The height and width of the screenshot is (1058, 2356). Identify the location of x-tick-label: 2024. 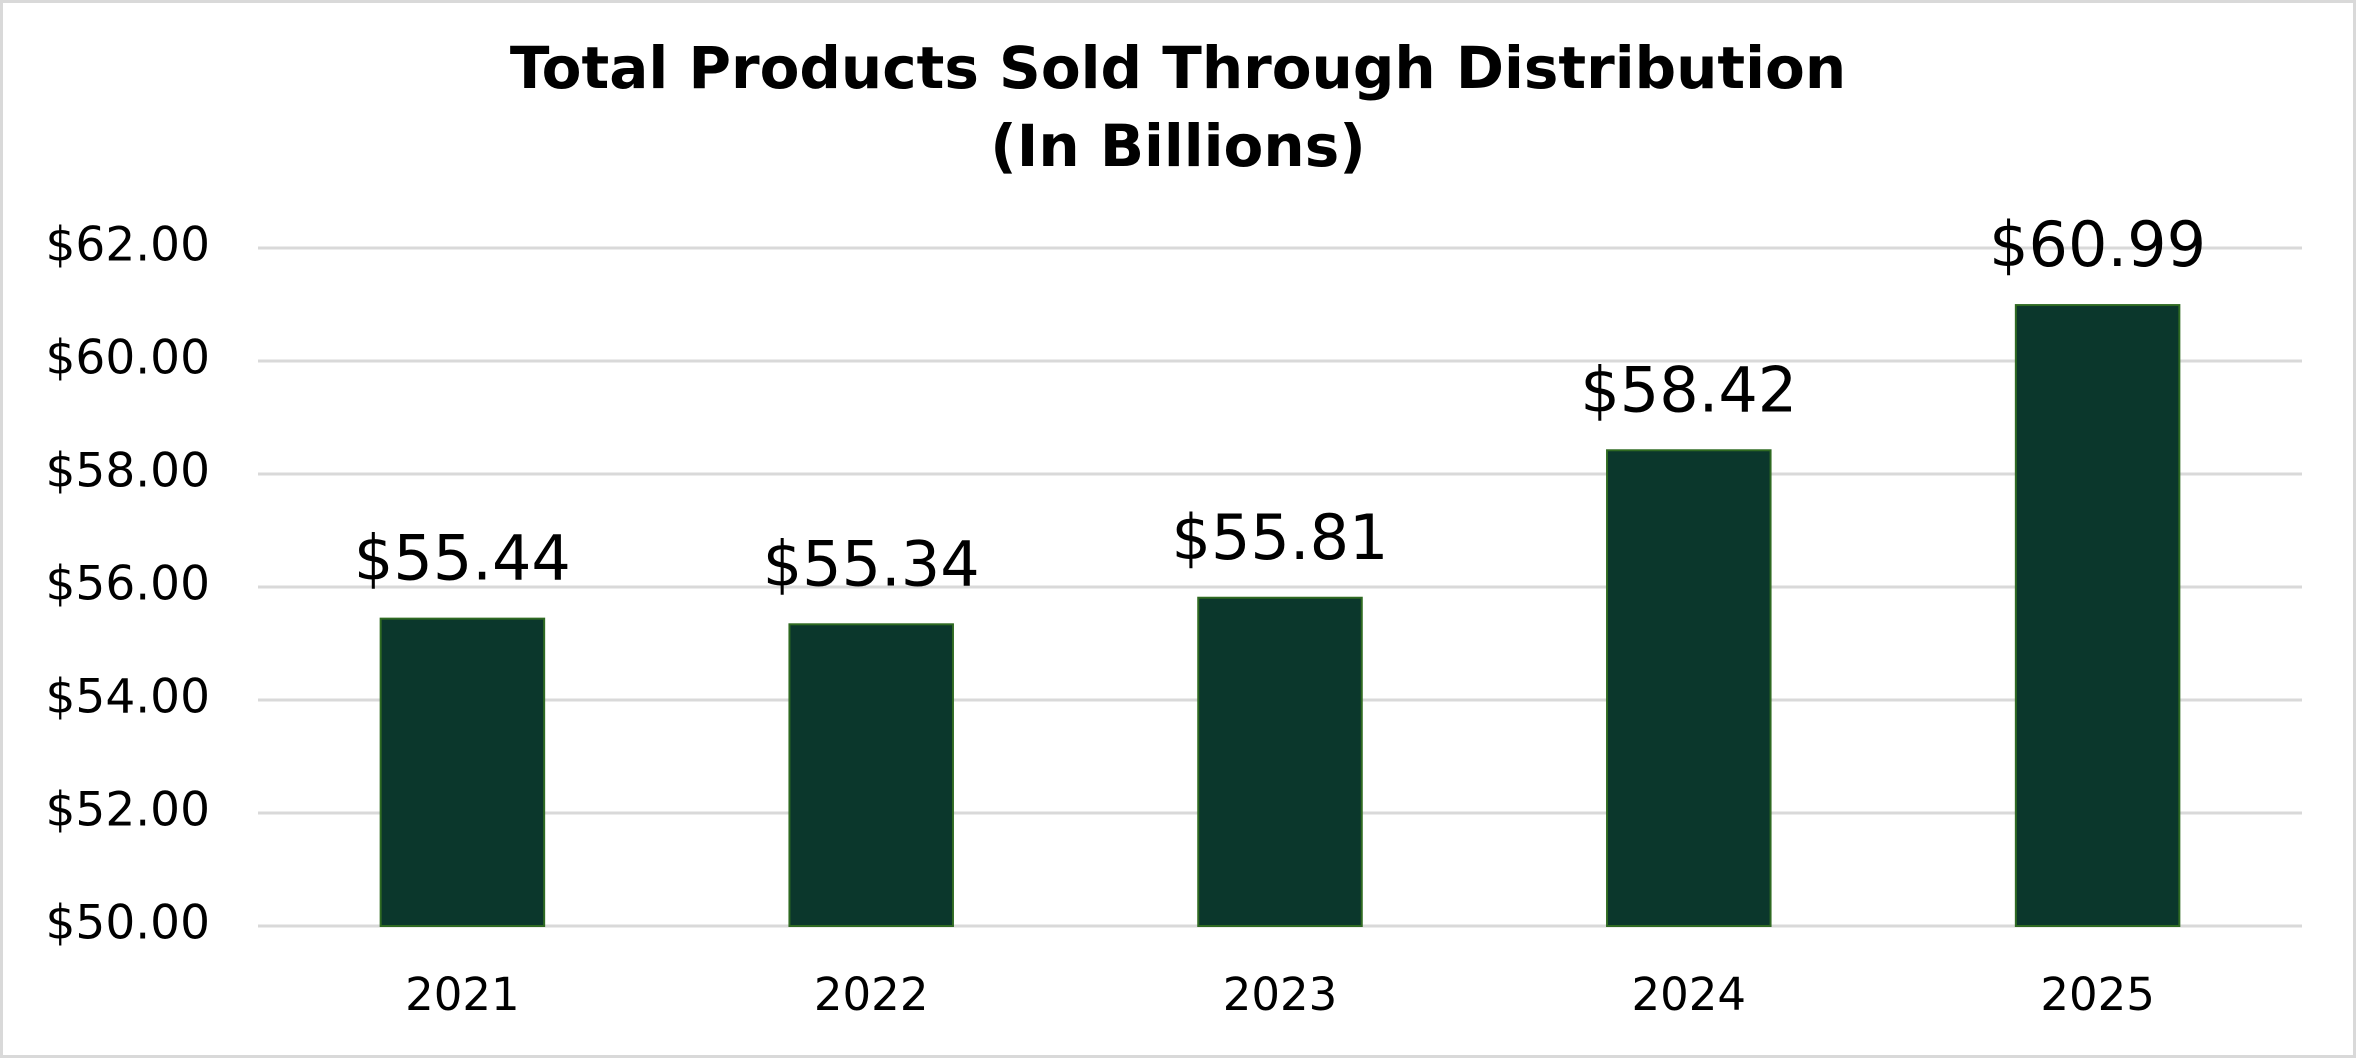
(1689, 994).